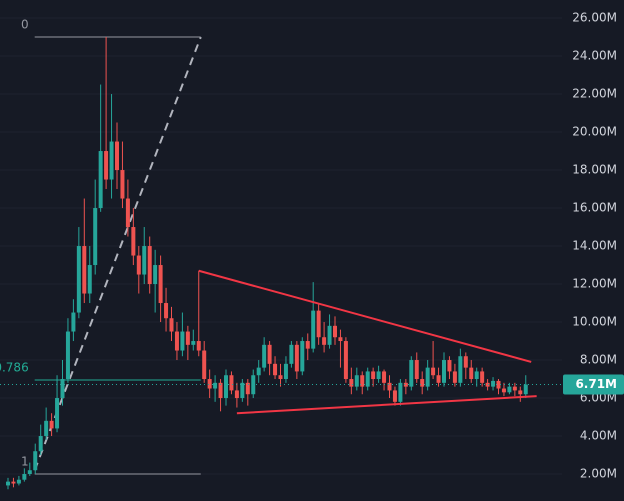 This screenshot has width=624, height=501. Describe the element at coordinates (594, 94) in the screenshot. I see `y-tick-label: 22.00M` at that location.